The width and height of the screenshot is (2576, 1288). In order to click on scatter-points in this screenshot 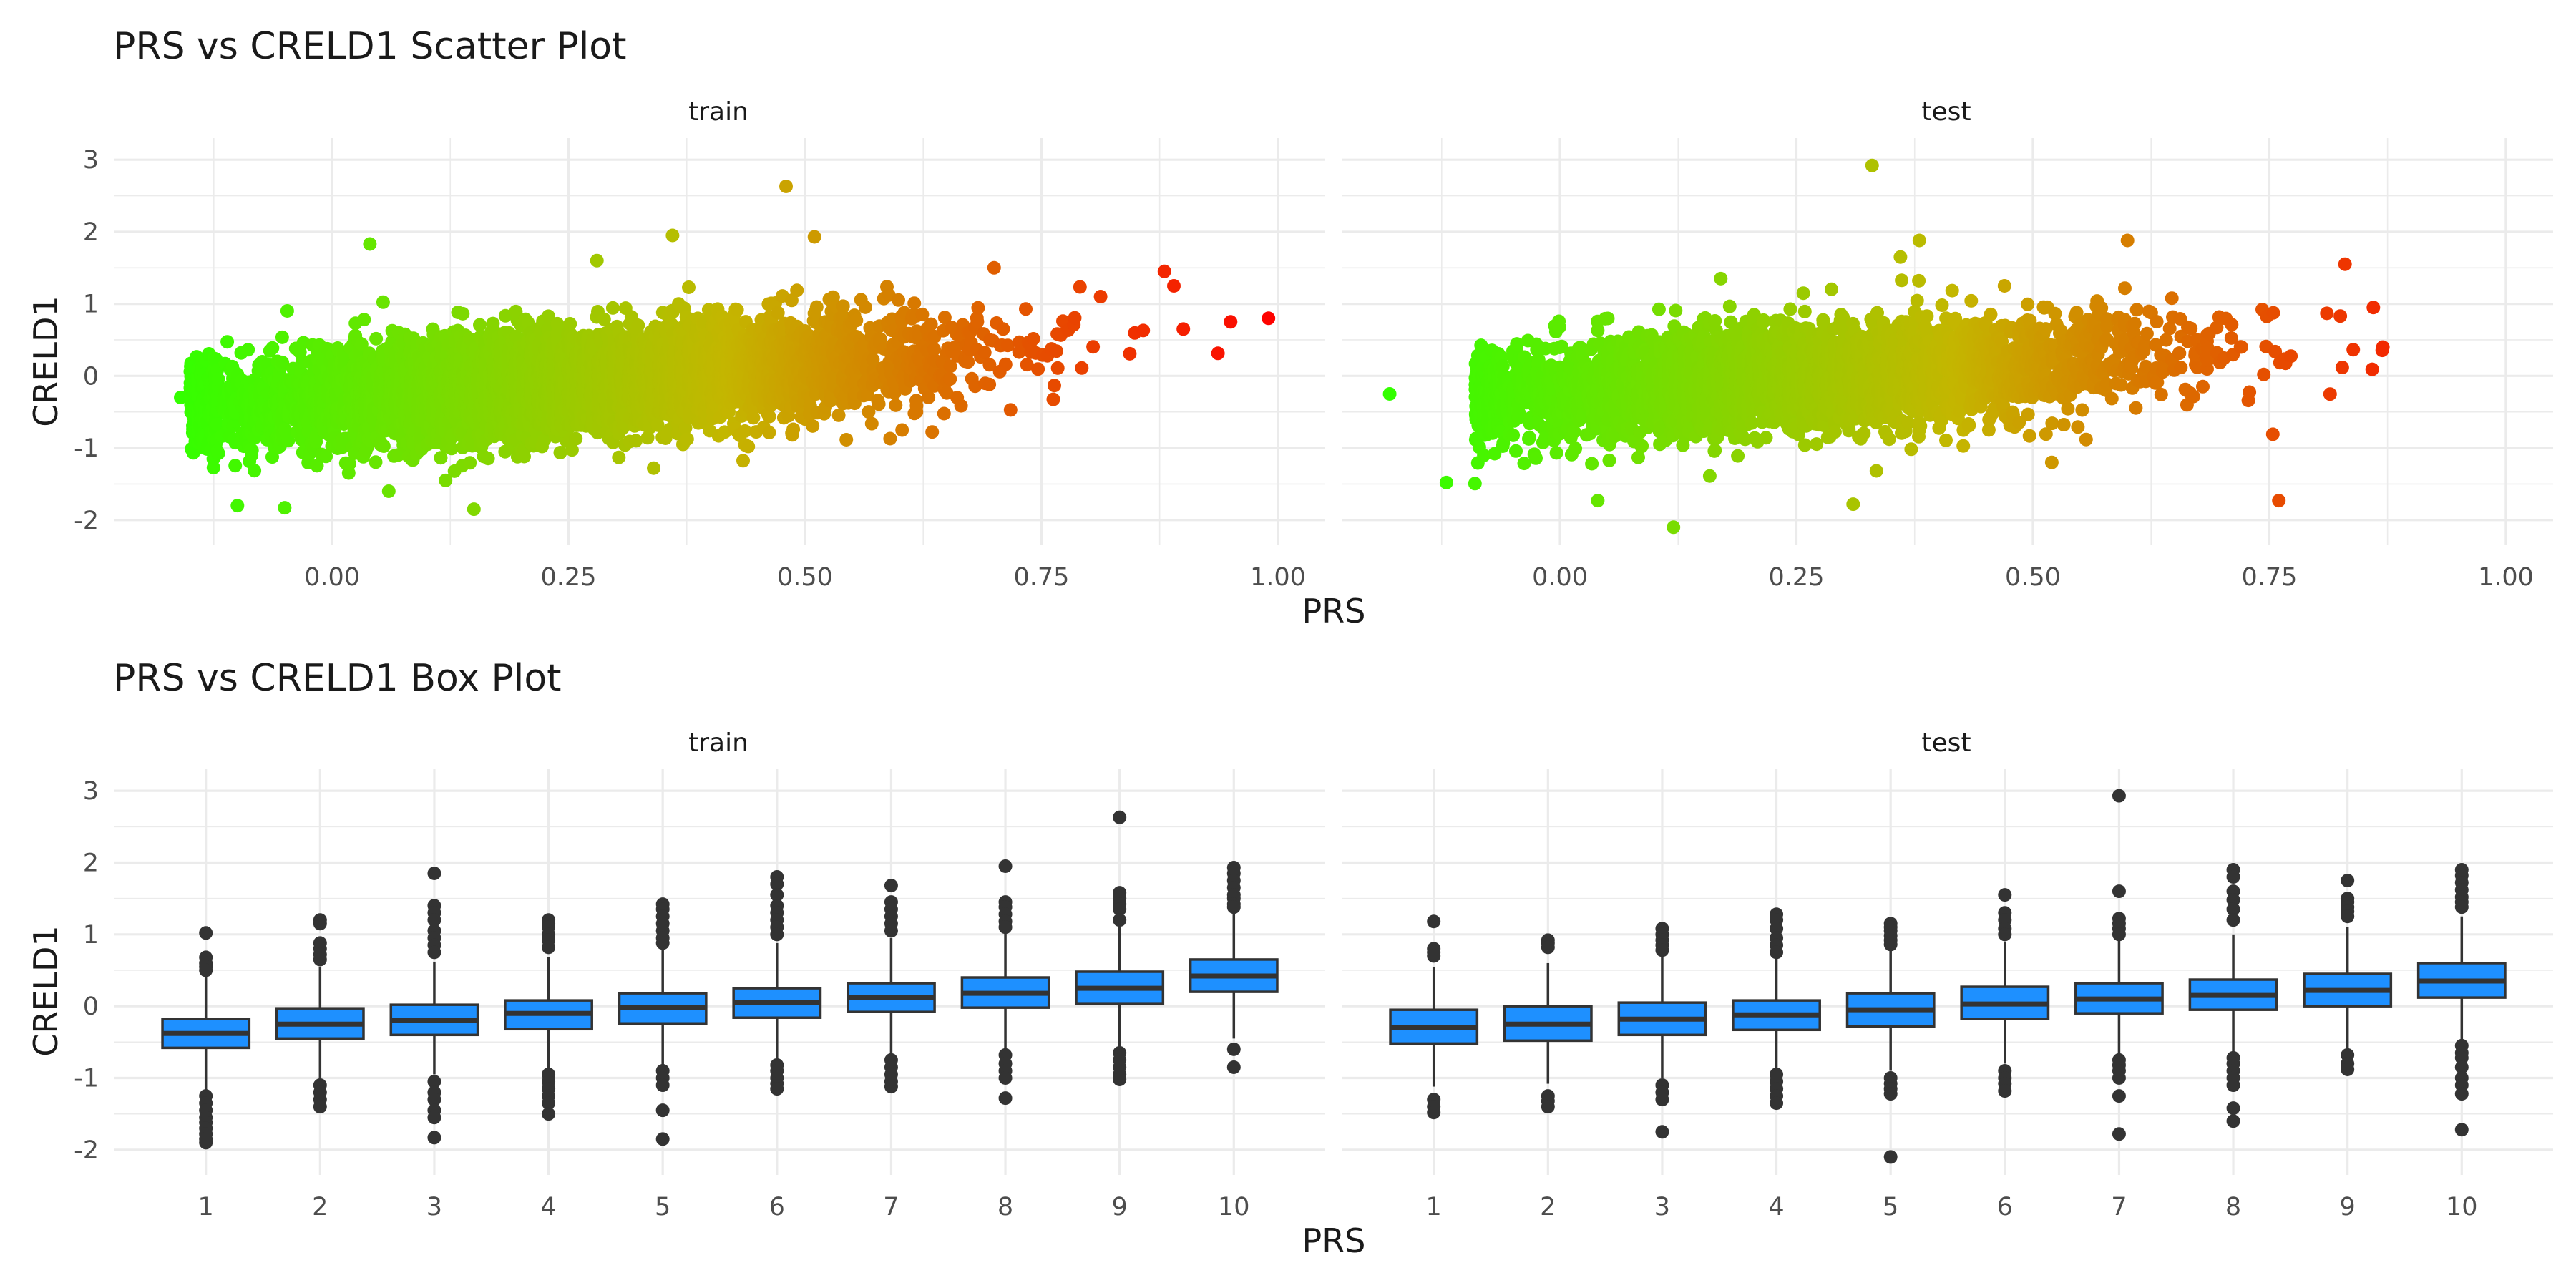, I will do `click(725, 348)`.